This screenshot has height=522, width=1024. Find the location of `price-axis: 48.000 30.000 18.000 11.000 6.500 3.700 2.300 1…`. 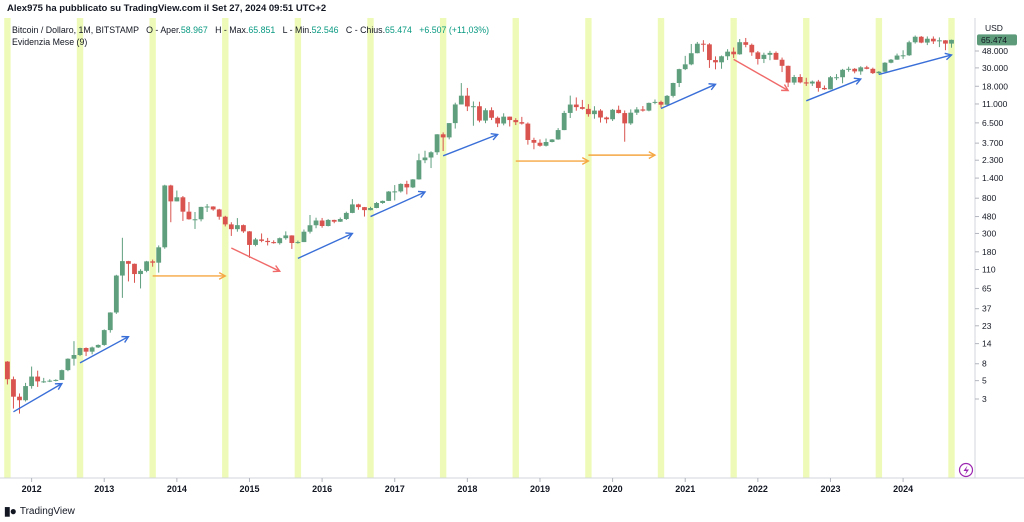

price-axis: 48.000 30.000 18.000 11.000 6.500 3.700 2.300 1… is located at coordinates (991, 225).